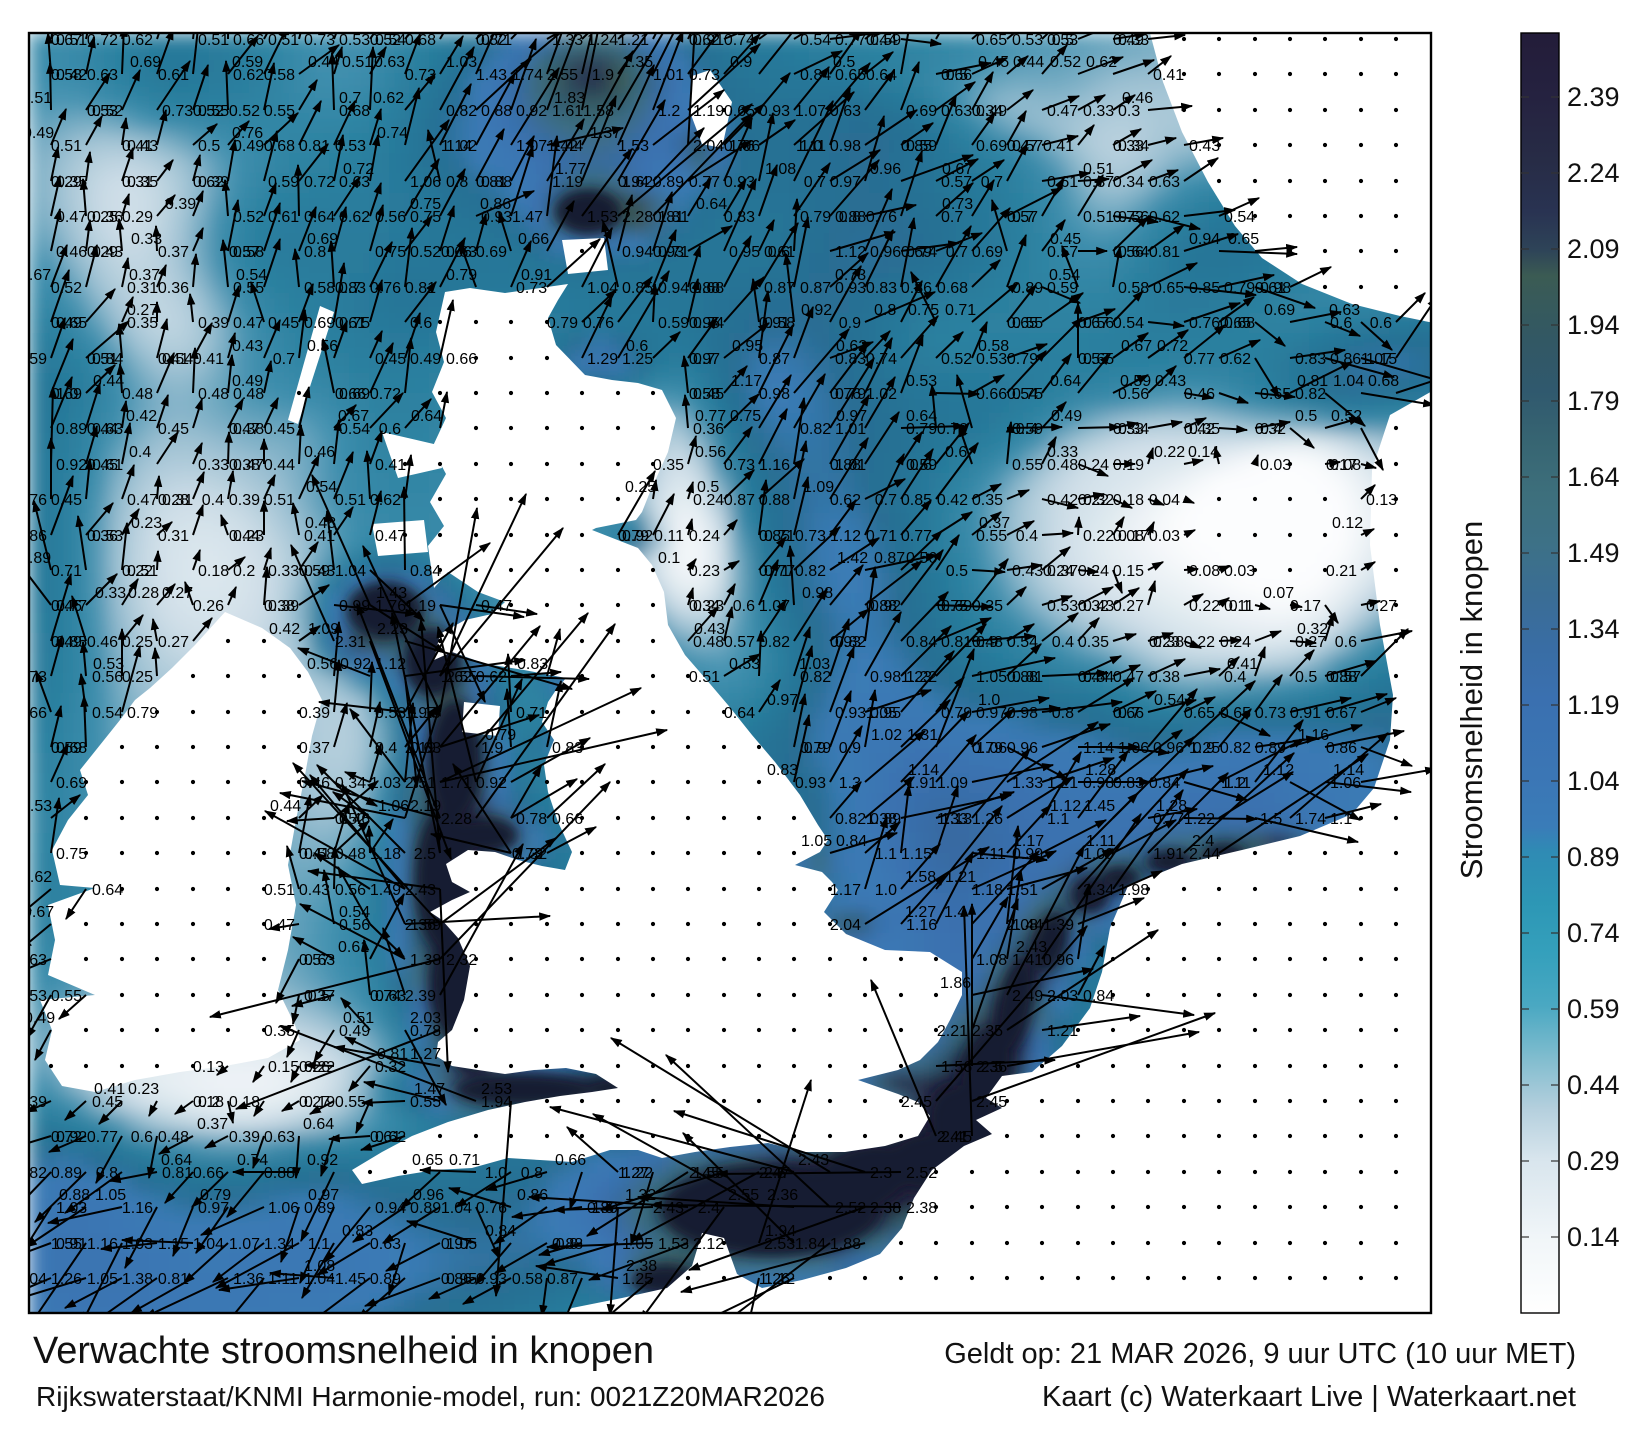  What do you see at coordinates (456, 146) in the screenshot?
I see `svg-text: 1.14` at bounding box center [456, 146].